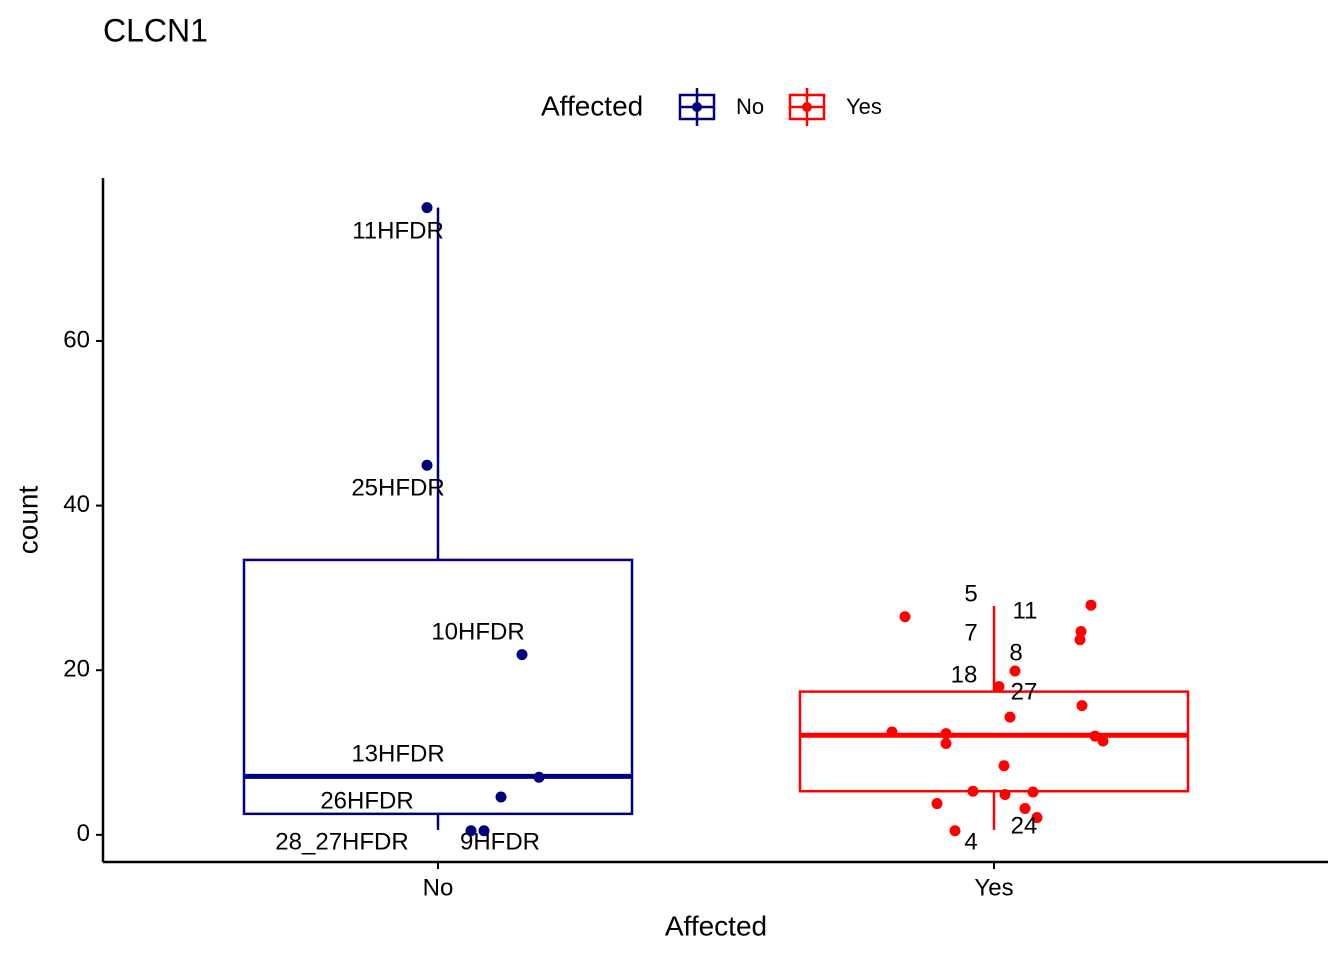 The image size is (1344, 960). Describe the element at coordinates (1024, 691) in the screenshot. I see `point-label: 27` at that location.